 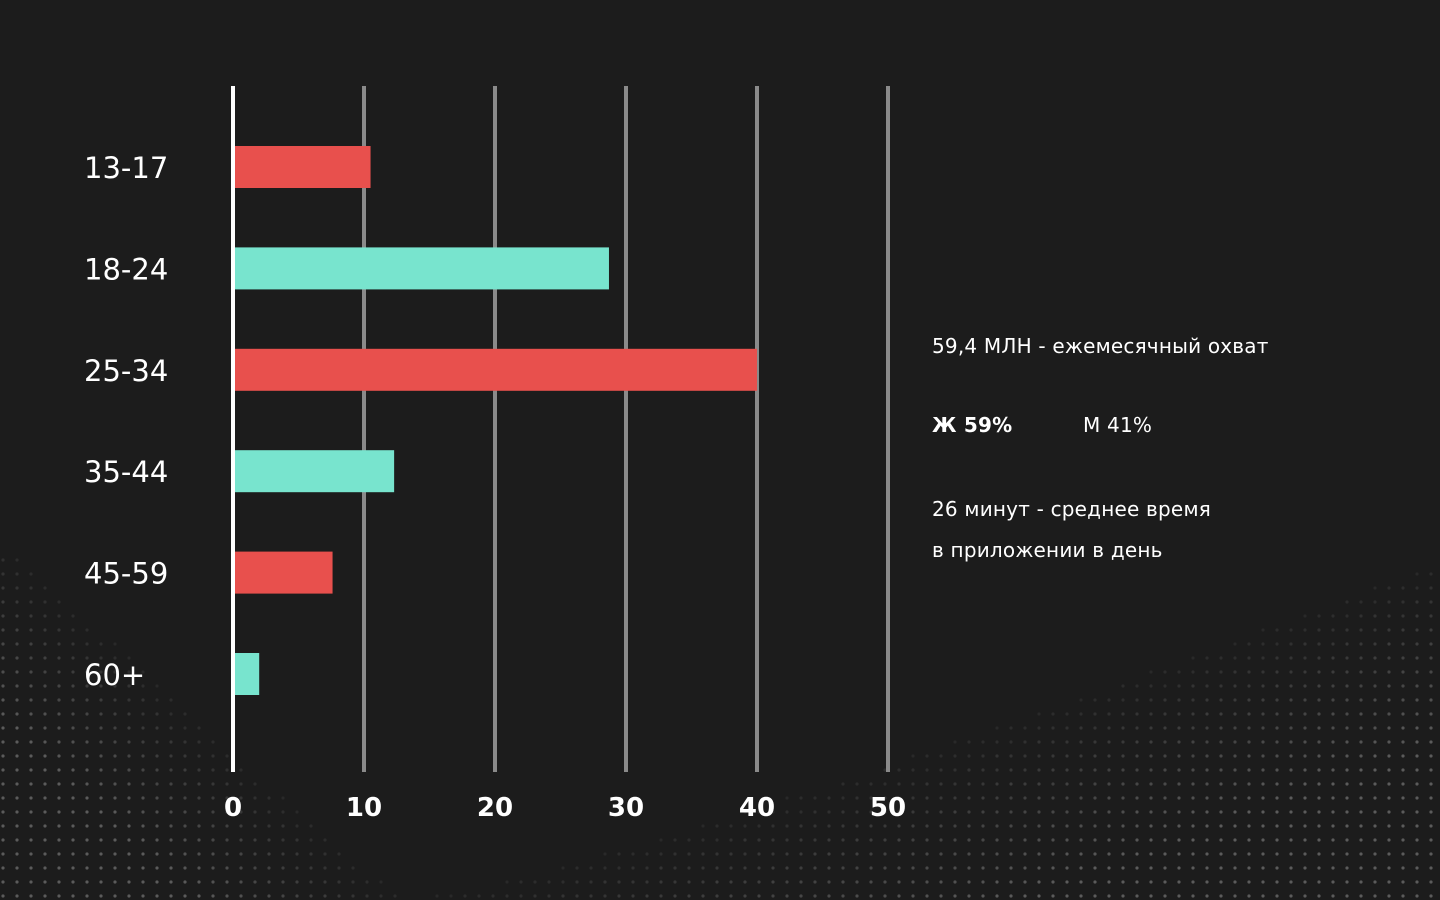 What do you see at coordinates (233, 808) in the screenshot?
I see `x-tick-label-0: 0` at bounding box center [233, 808].